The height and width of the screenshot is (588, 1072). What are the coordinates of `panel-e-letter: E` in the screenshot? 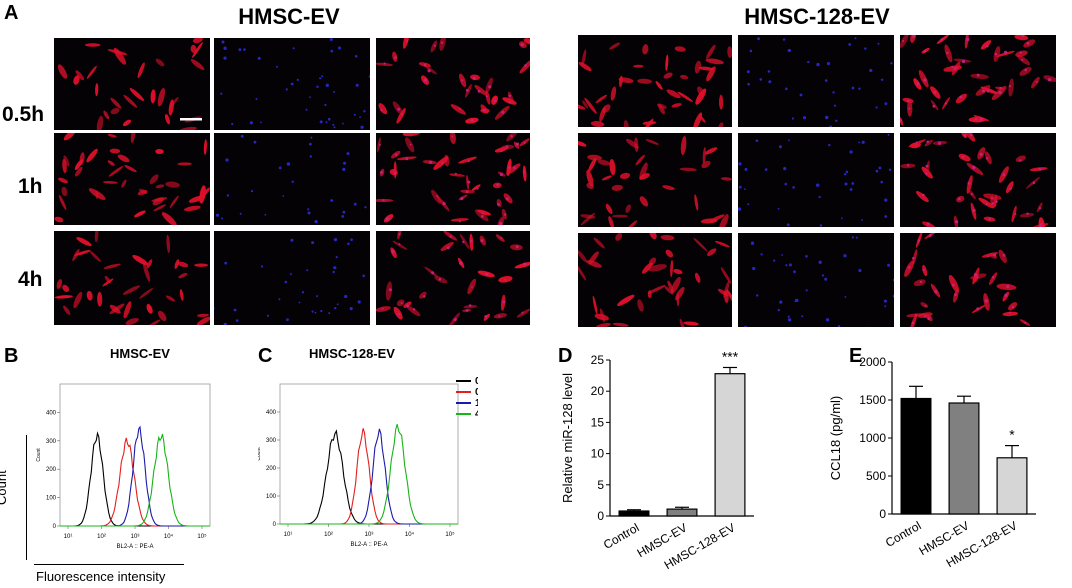 It's located at (856, 356).